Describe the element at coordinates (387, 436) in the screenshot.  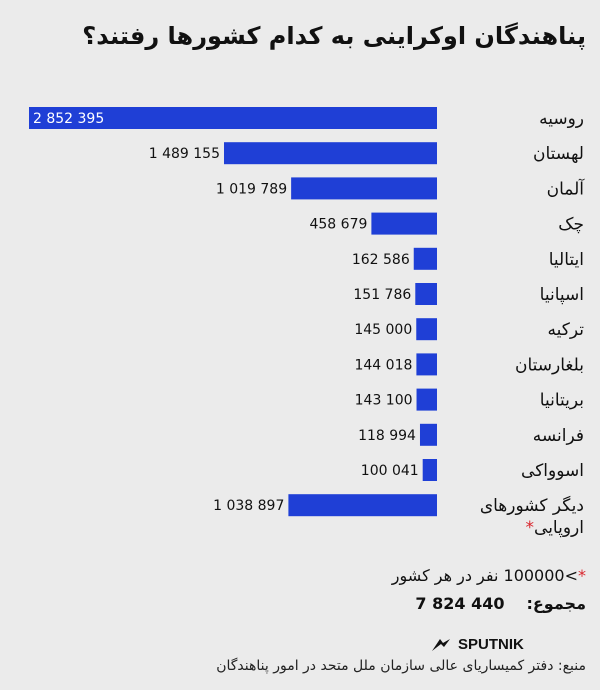
I see `value-label-9: 118 994` at that location.